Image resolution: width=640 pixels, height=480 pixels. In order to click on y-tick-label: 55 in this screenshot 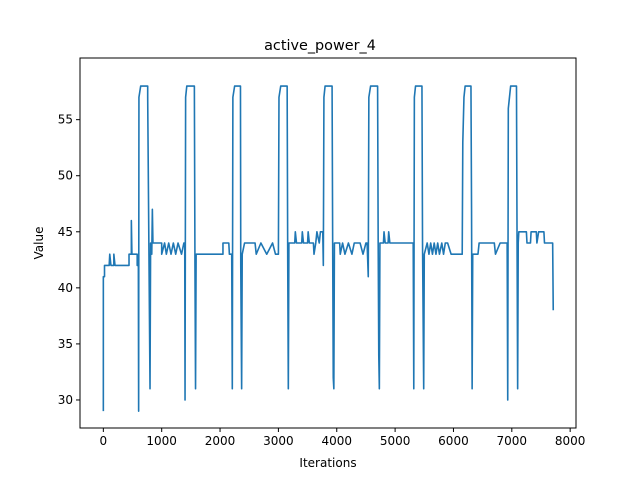, I will do `click(65, 120)`.